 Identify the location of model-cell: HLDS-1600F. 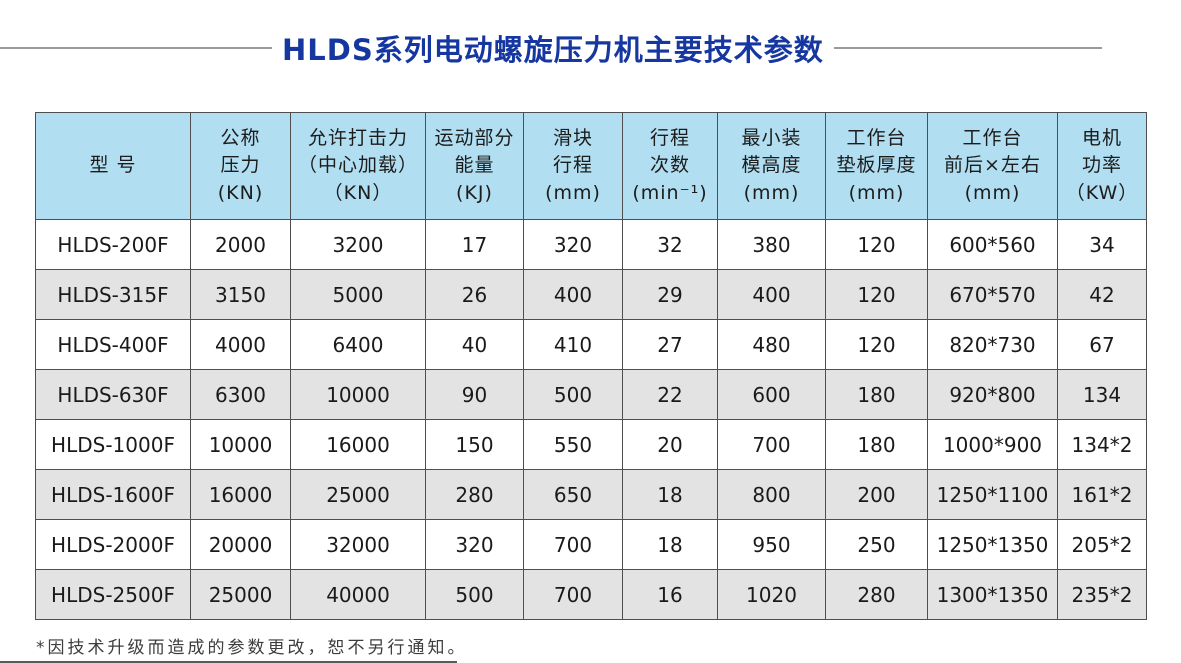
(113, 494).